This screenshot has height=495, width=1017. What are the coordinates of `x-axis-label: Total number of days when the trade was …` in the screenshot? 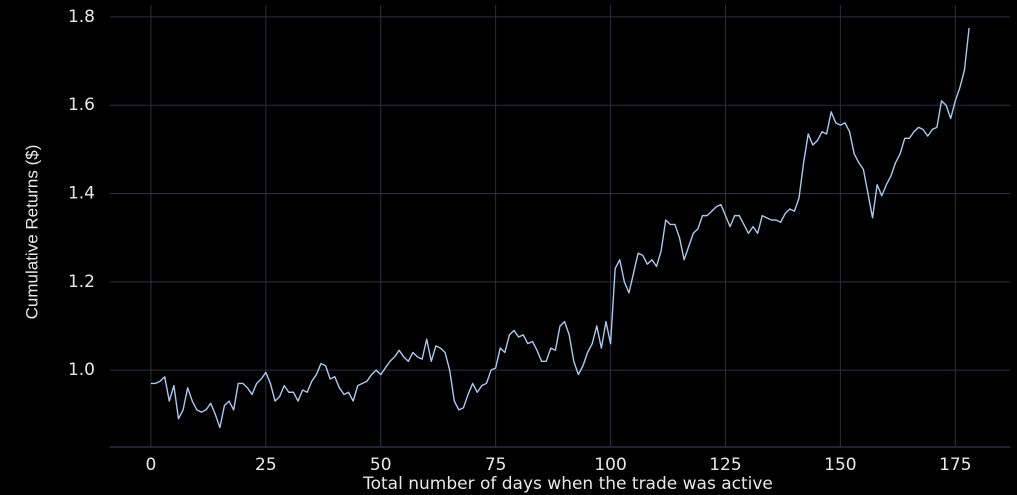 It's located at (567, 484).